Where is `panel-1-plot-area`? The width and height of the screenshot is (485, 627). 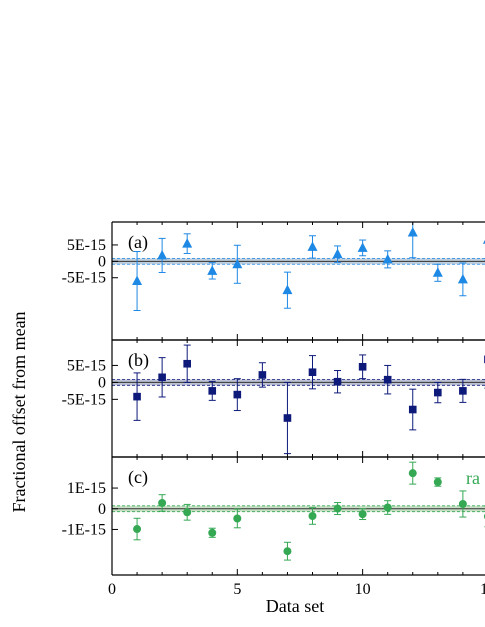 panel-1-plot-area is located at coordinates (298, 266).